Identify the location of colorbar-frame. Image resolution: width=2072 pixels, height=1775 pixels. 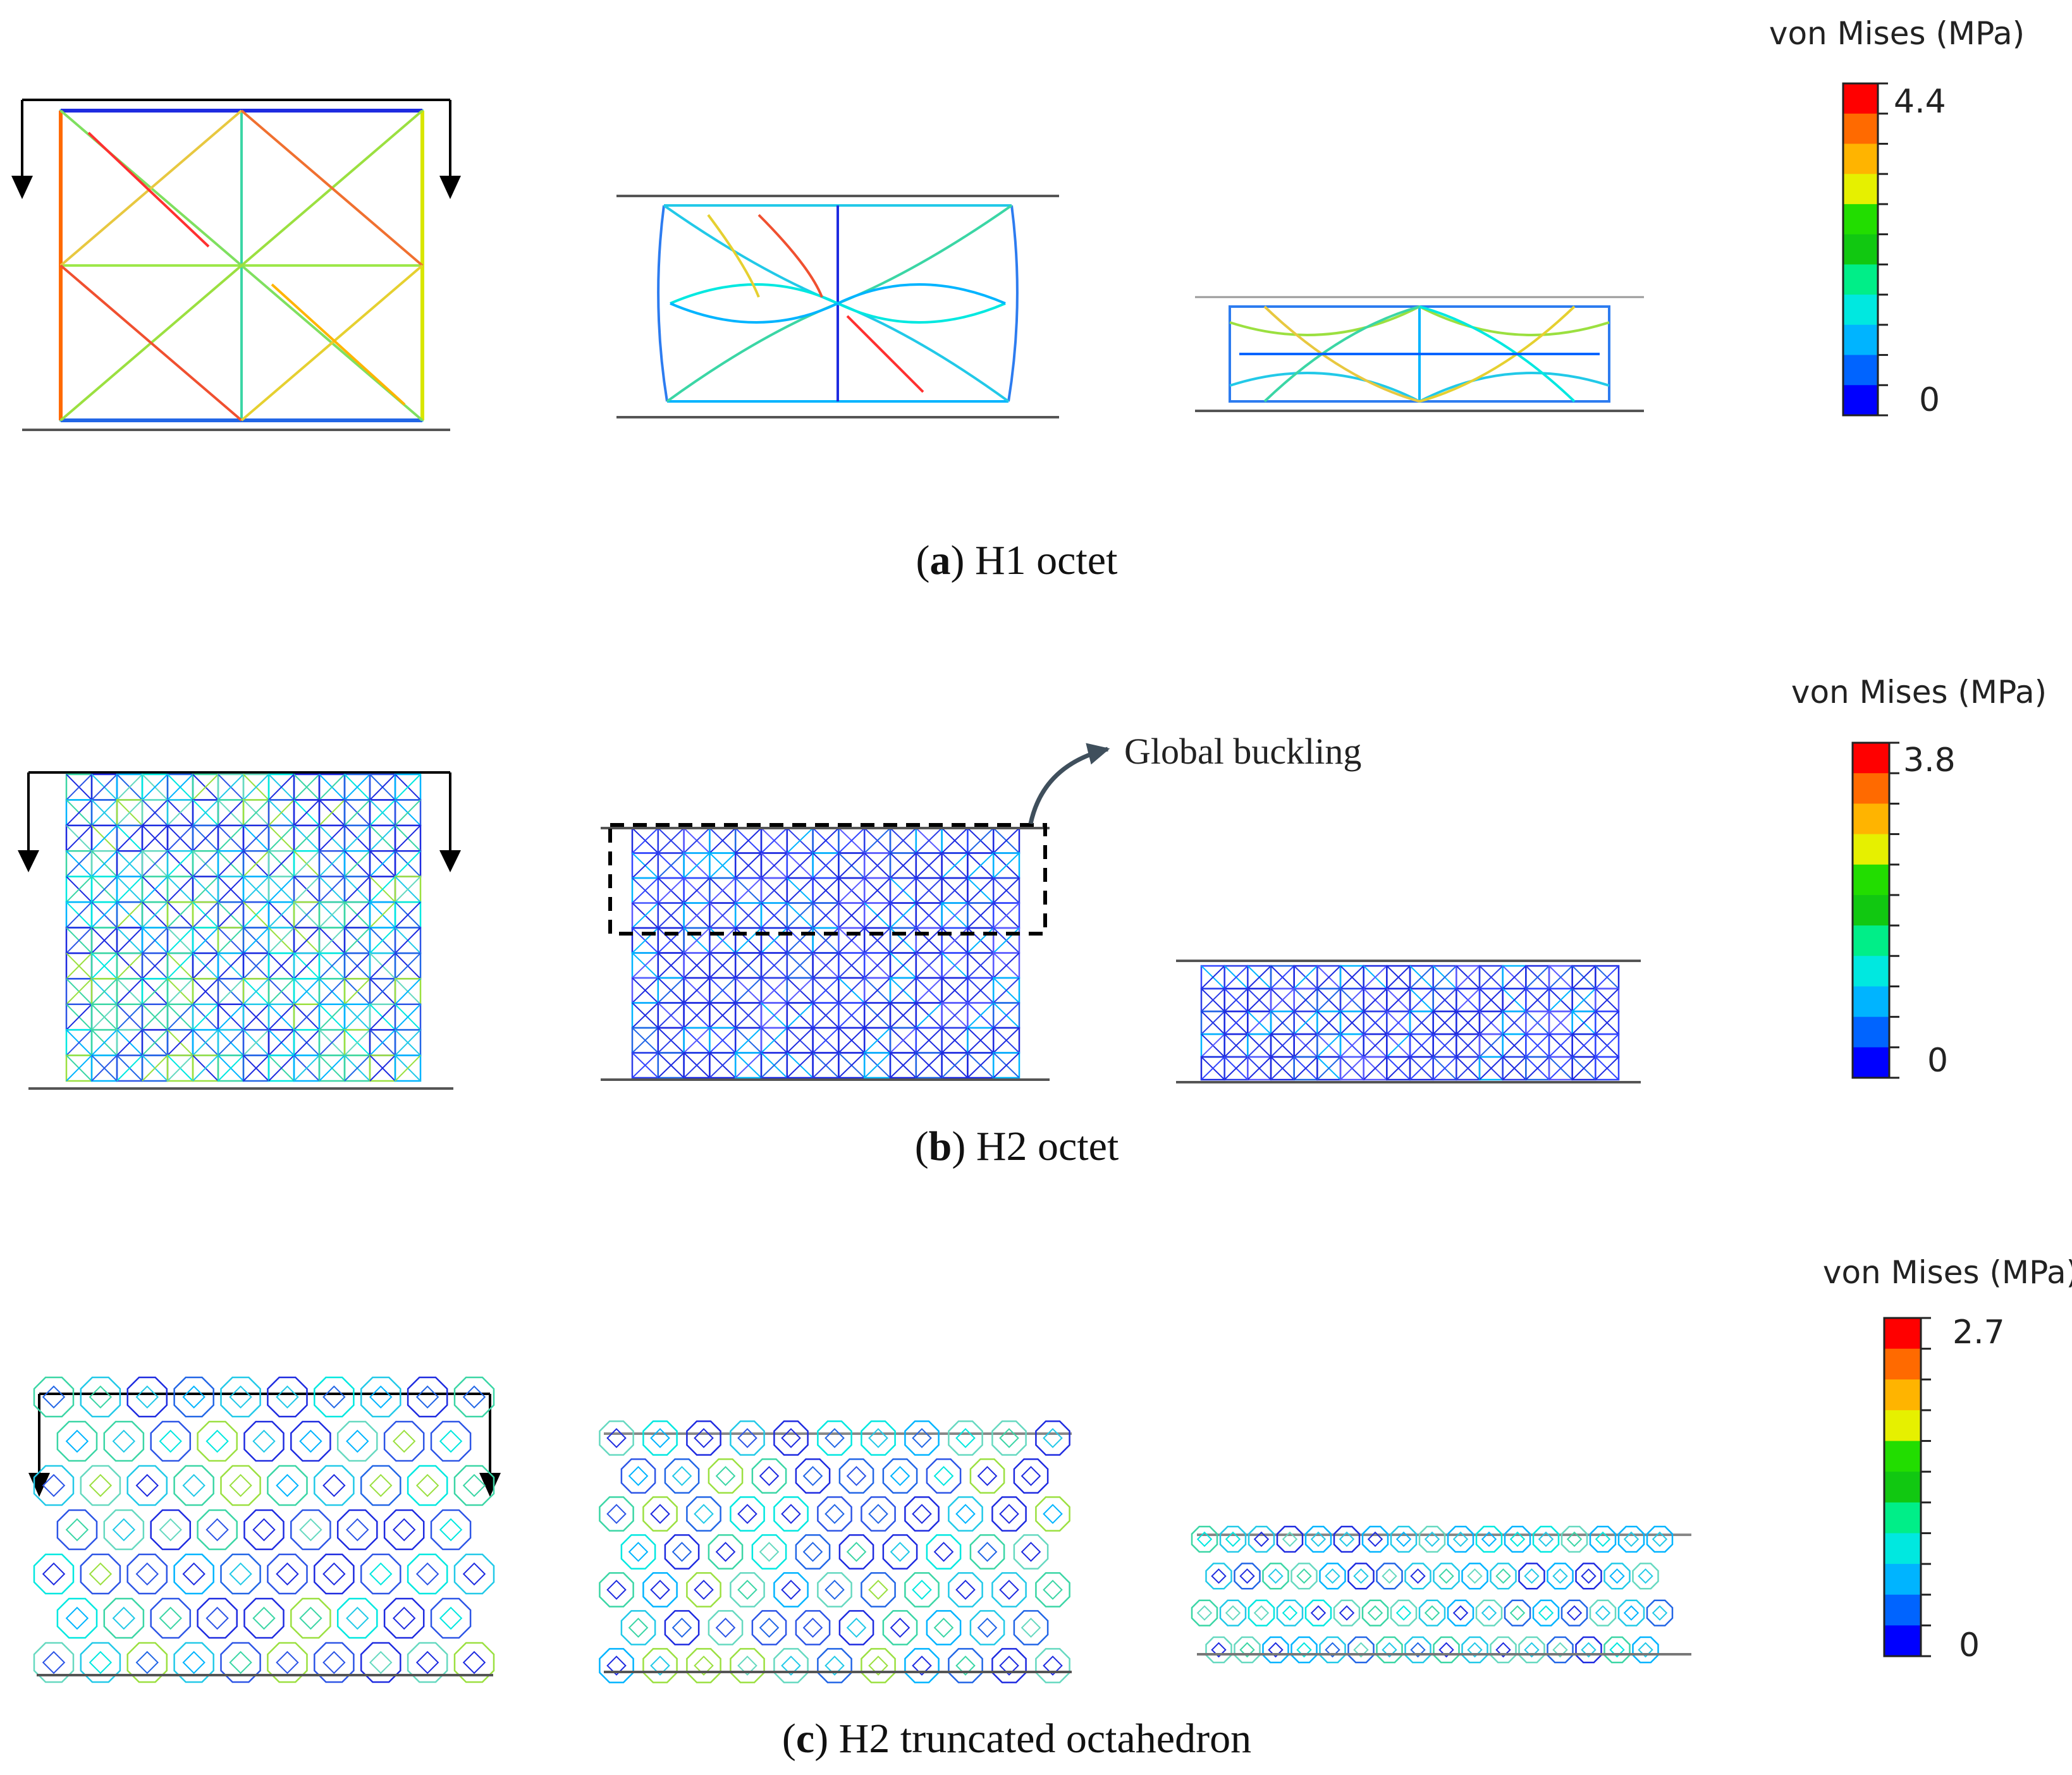
(1871, 910).